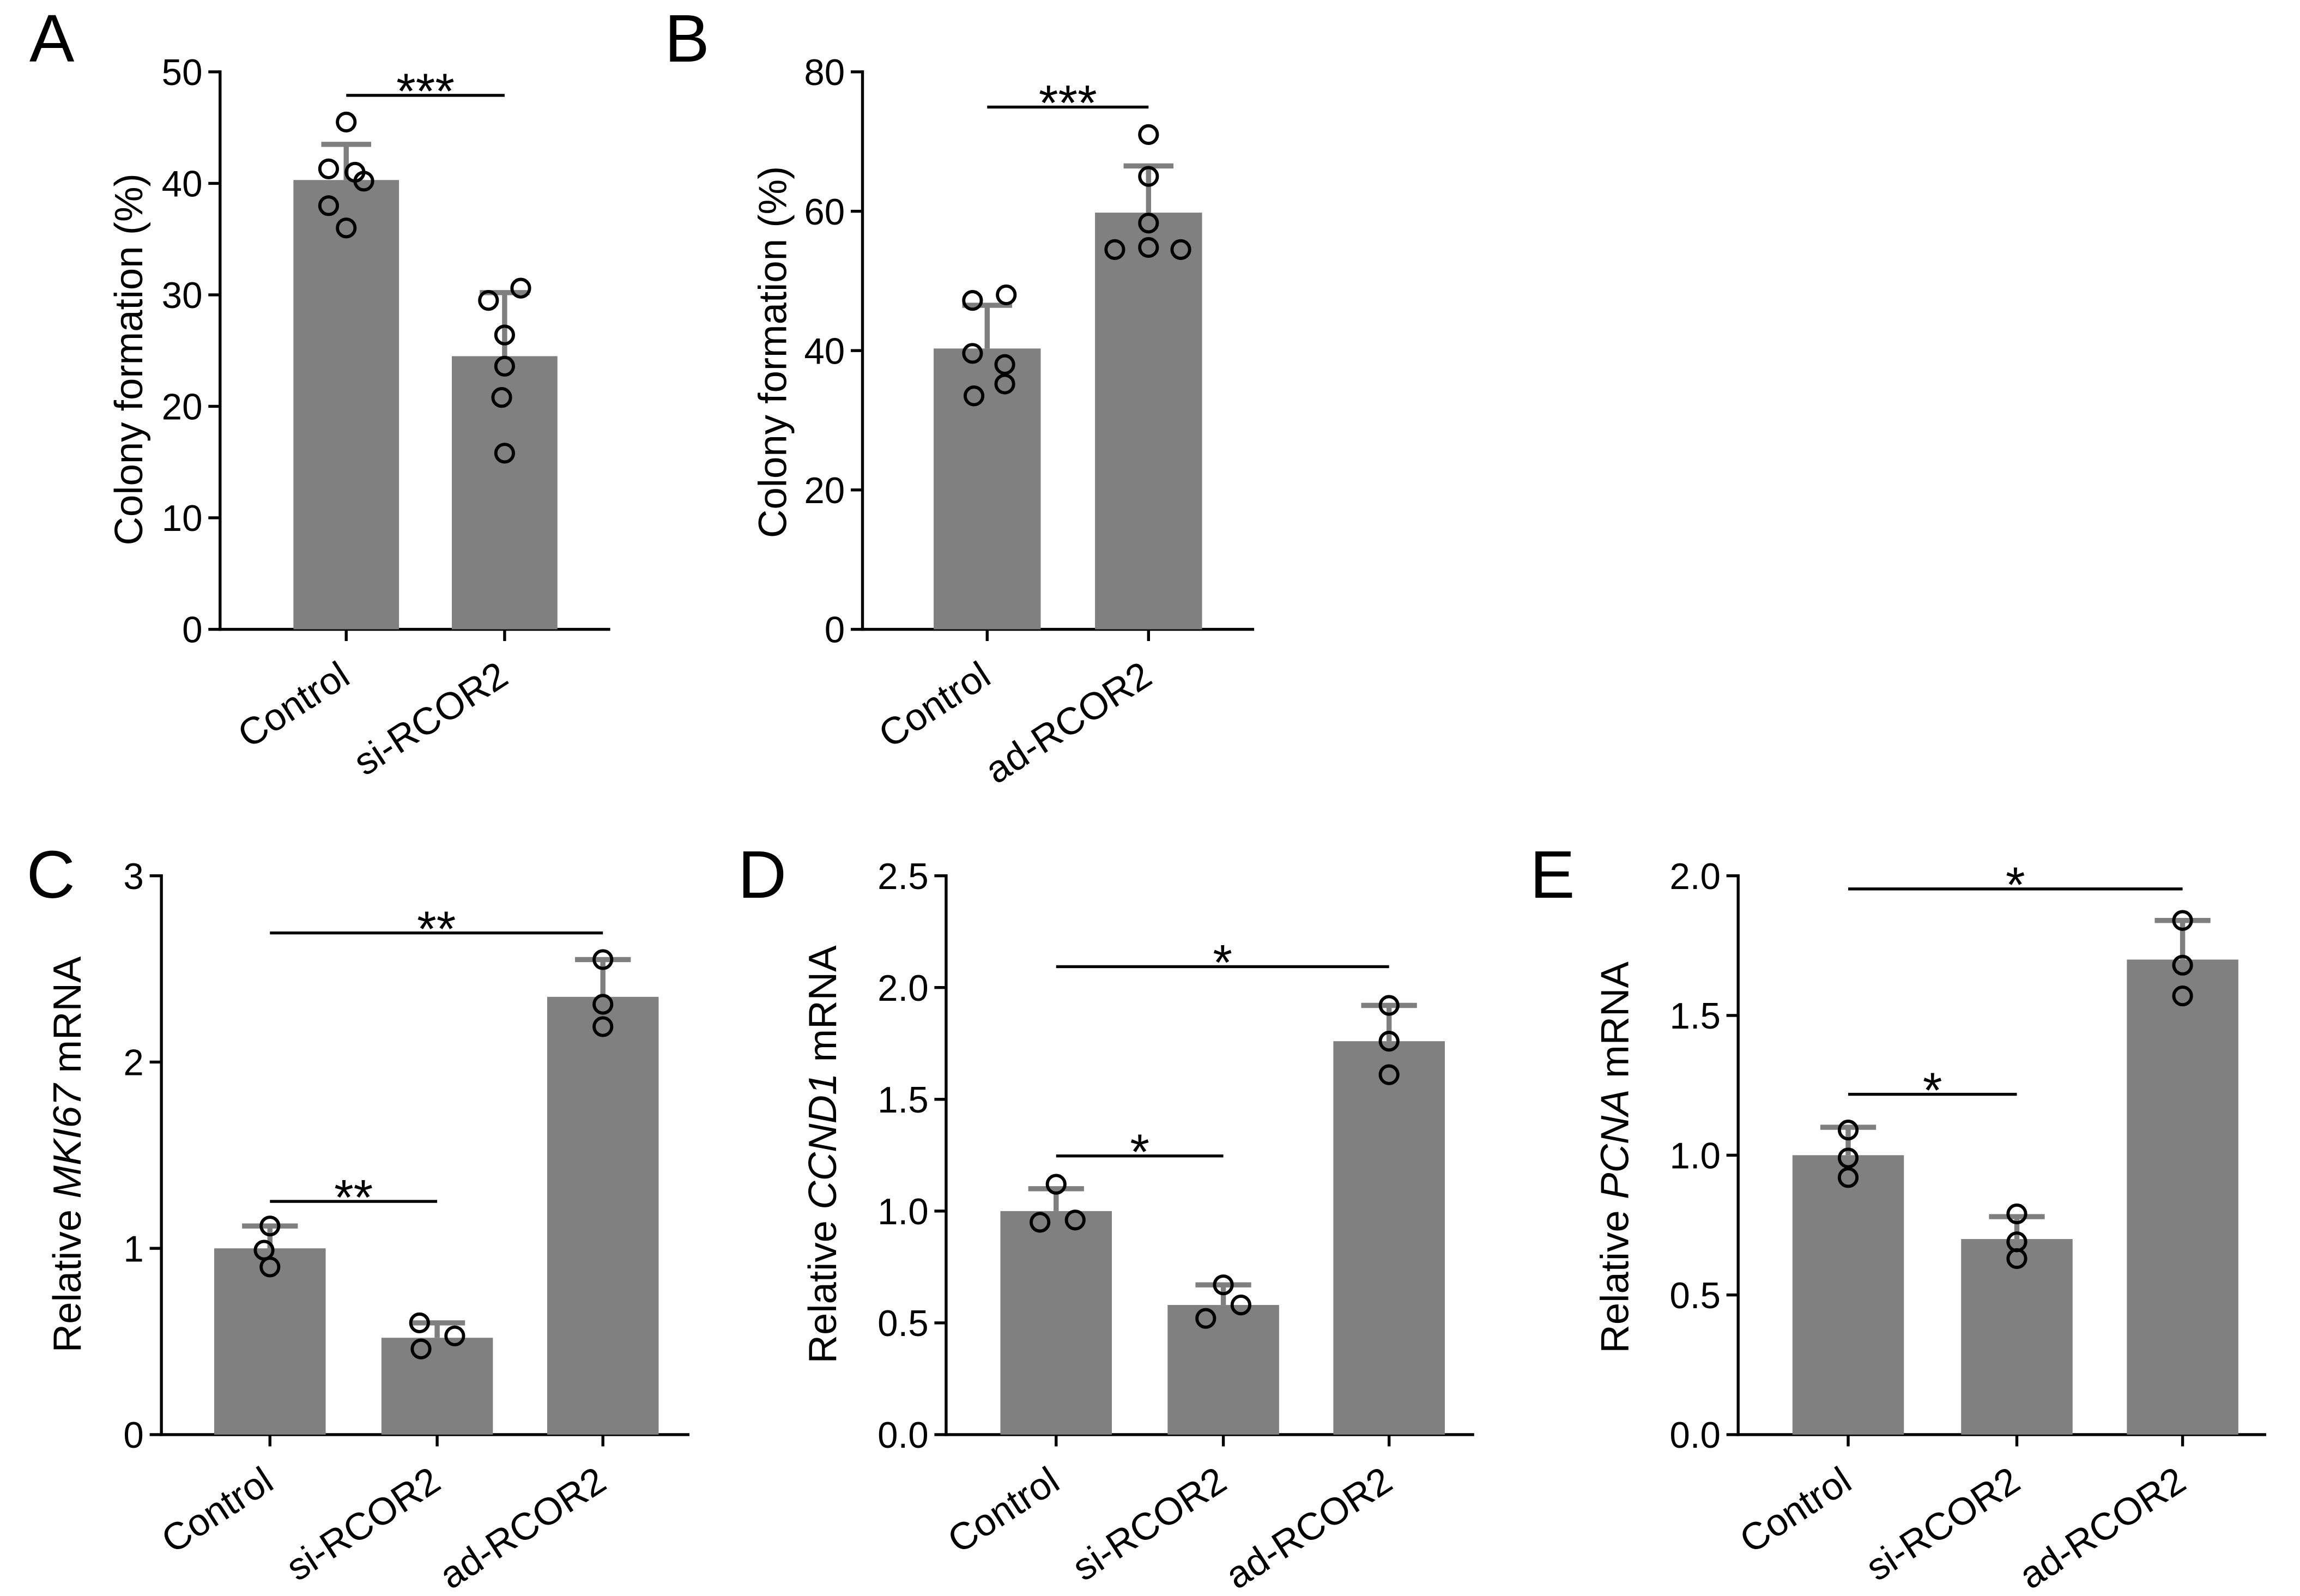 The height and width of the screenshot is (1596, 2300). I want to click on y-axis-label: Relative CCND1 mRNA, so click(823, 1154).